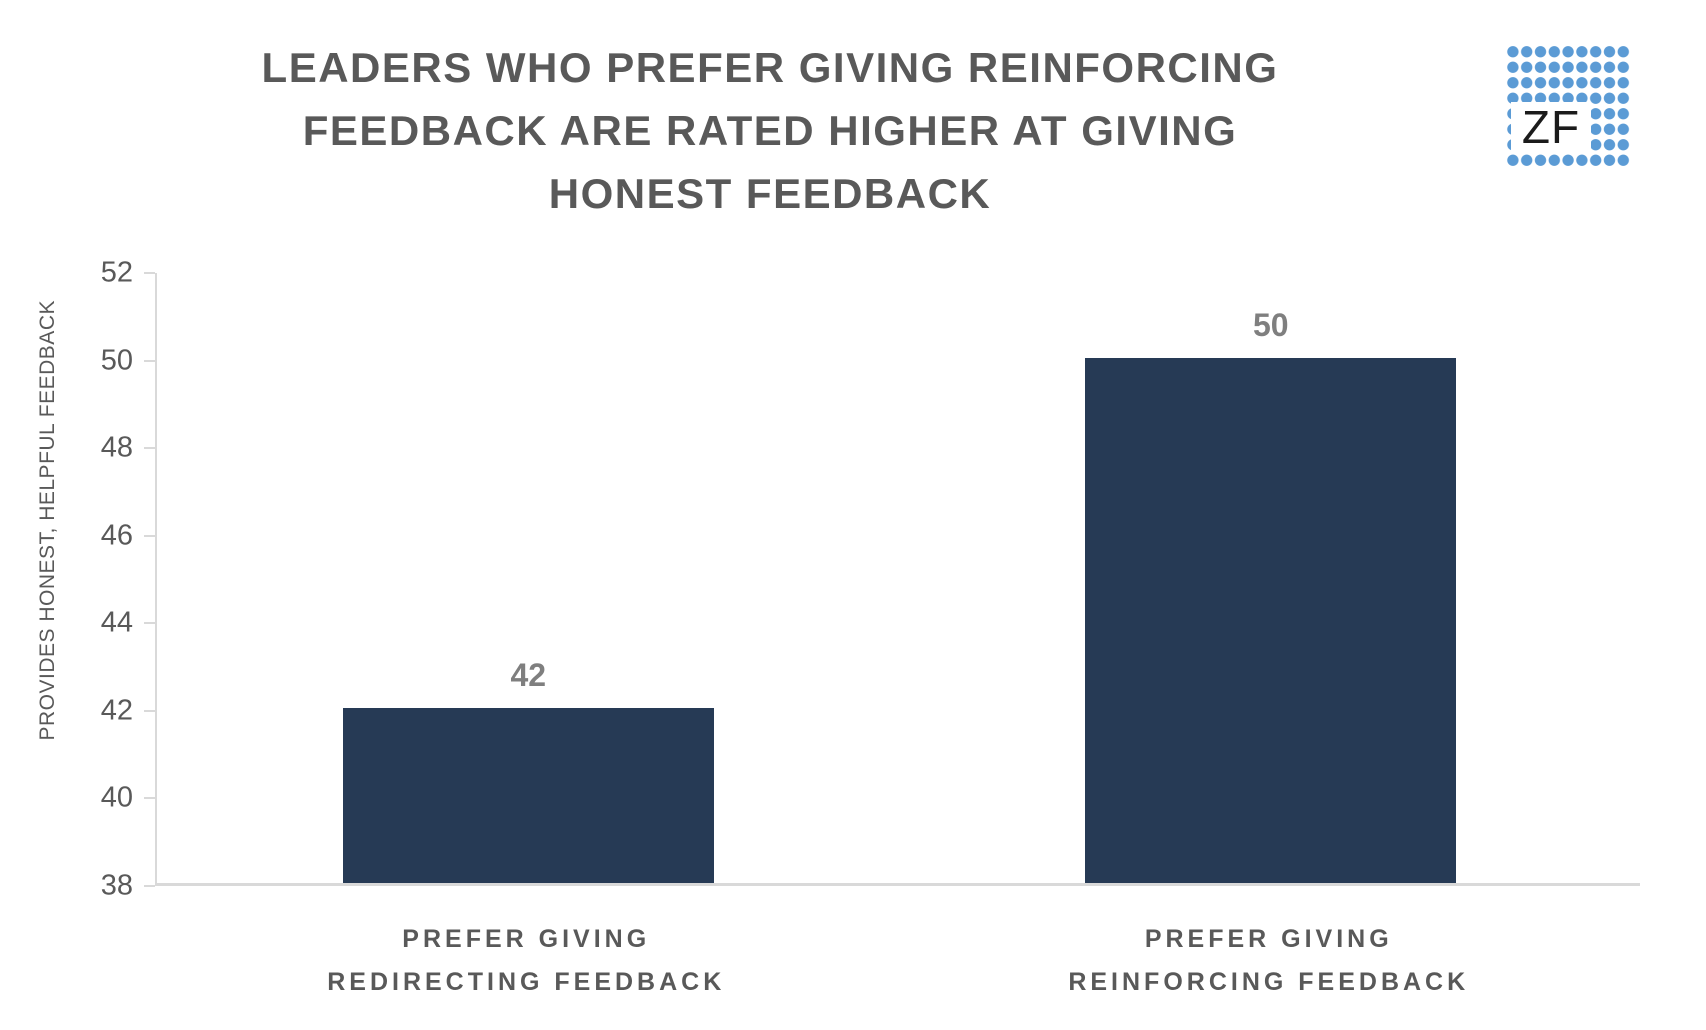 This screenshot has width=1706, height=1030. I want to click on x-category-label-1: PREFER GIVING REDIRECTING FEEDBACK, so click(526, 961).